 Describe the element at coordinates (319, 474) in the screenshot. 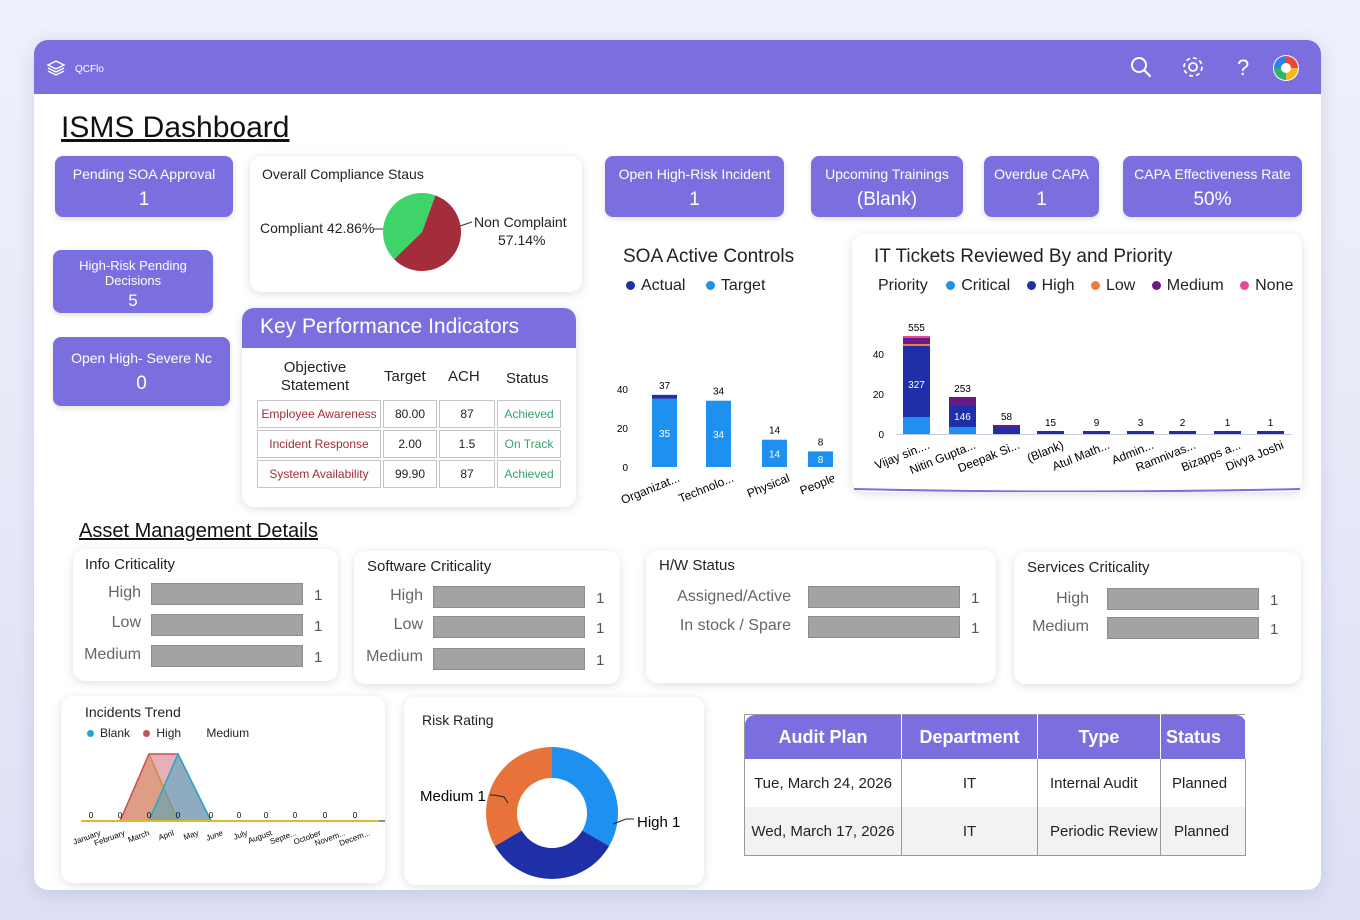

I see `cell-objective: System Availability` at that location.